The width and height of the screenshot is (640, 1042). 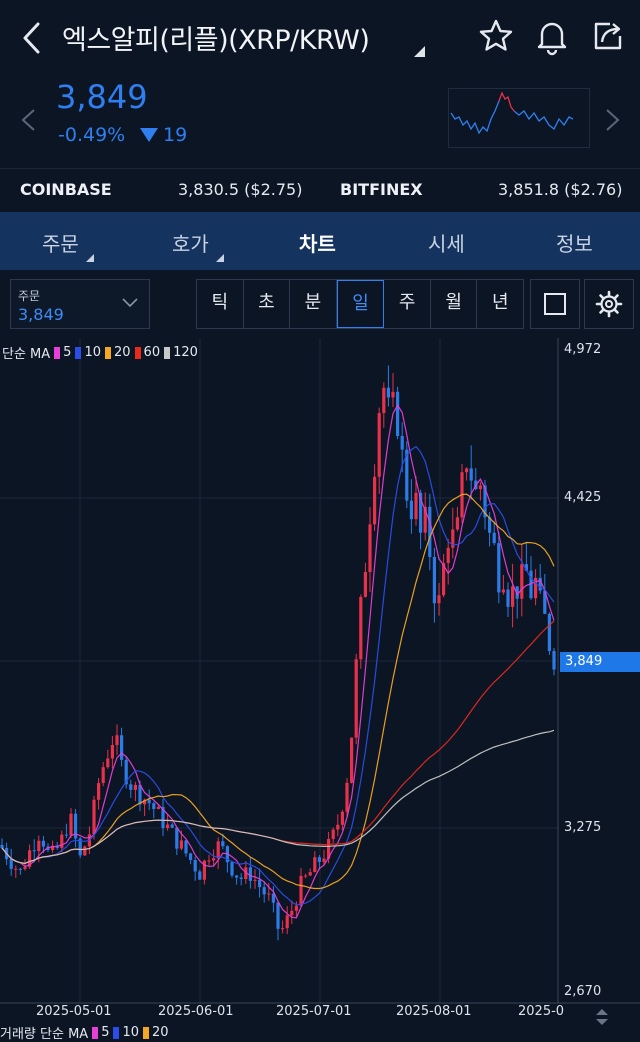 What do you see at coordinates (122, 352) in the screenshot?
I see `ma20-label: 20` at bounding box center [122, 352].